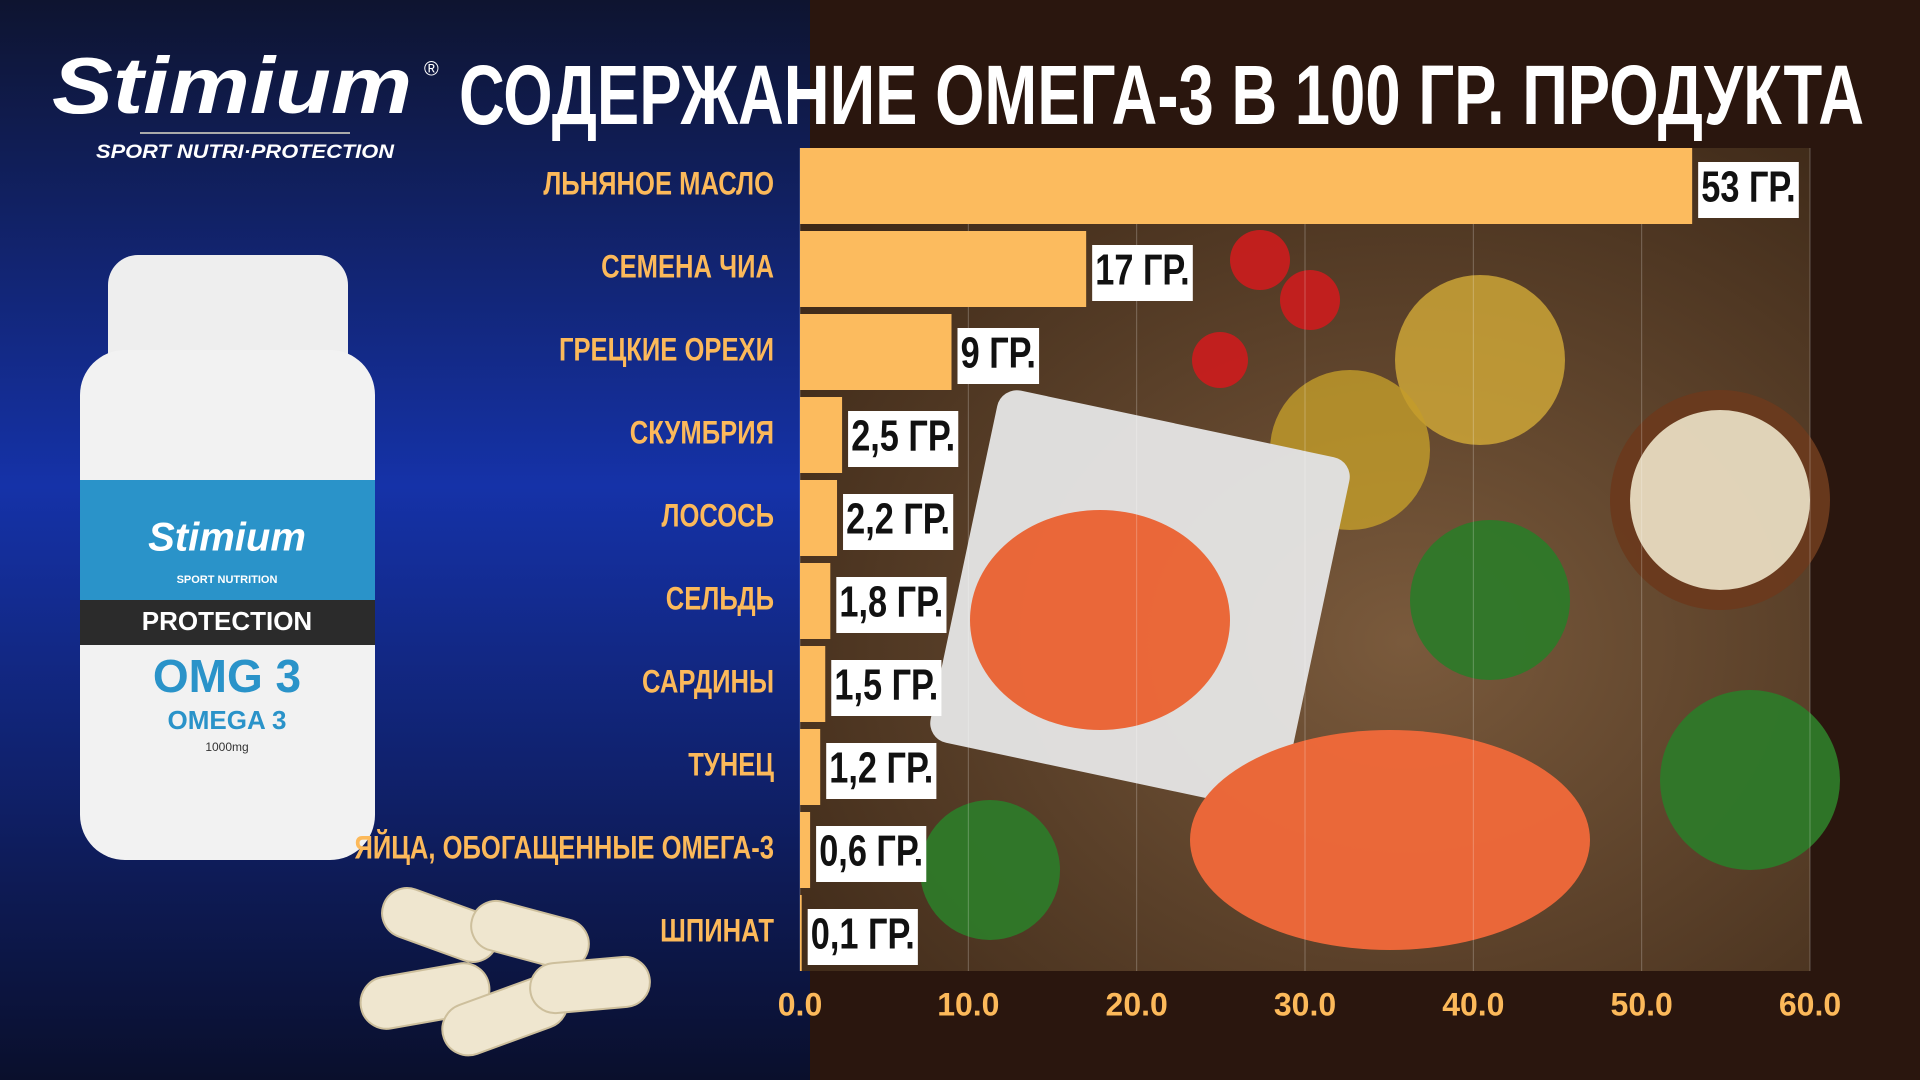 This screenshot has height=1080, width=1920. I want to click on x-tick-label: 20.0, so click(1137, 1004).